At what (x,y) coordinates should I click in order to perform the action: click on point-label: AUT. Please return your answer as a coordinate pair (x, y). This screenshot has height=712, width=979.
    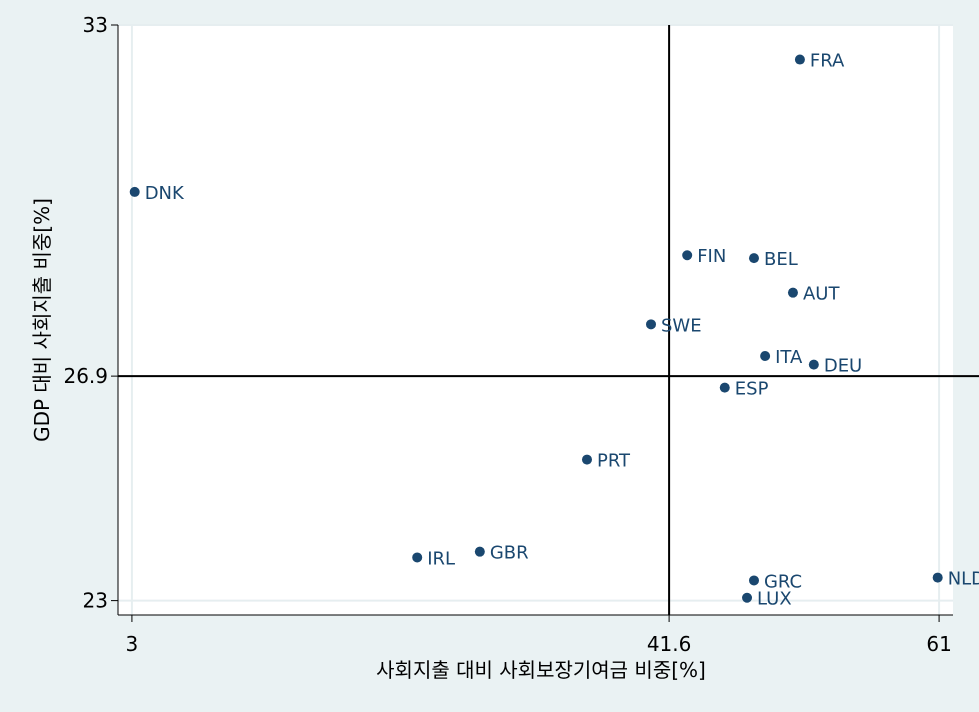
    Looking at the image, I should click on (821, 294).